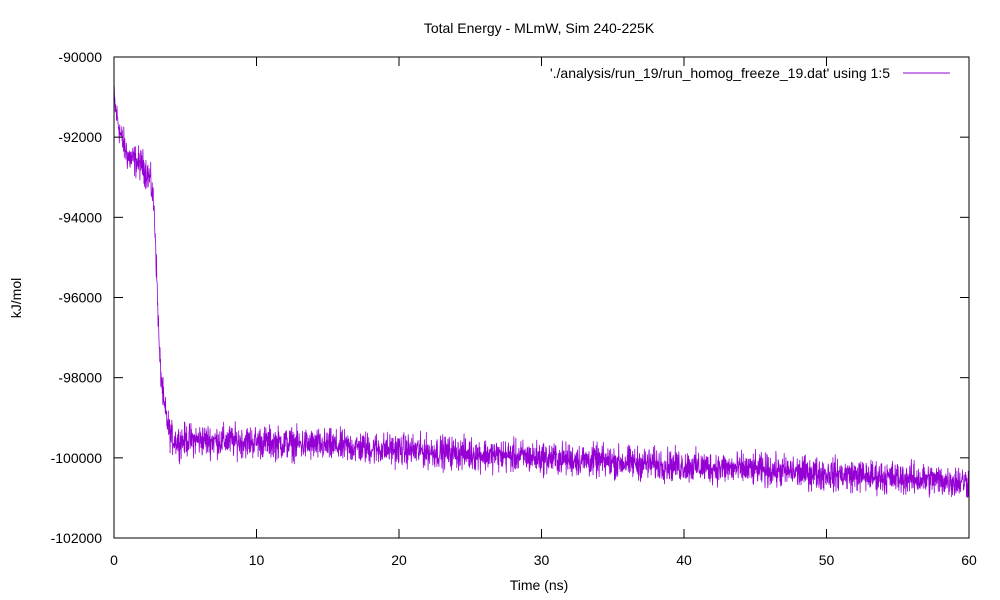 The width and height of the screenshot is (1000, 600). What do you see at coordinates (969, 560) in the screenshot?
I see `x-tick-label: 60` at bounding box center [969, 560].